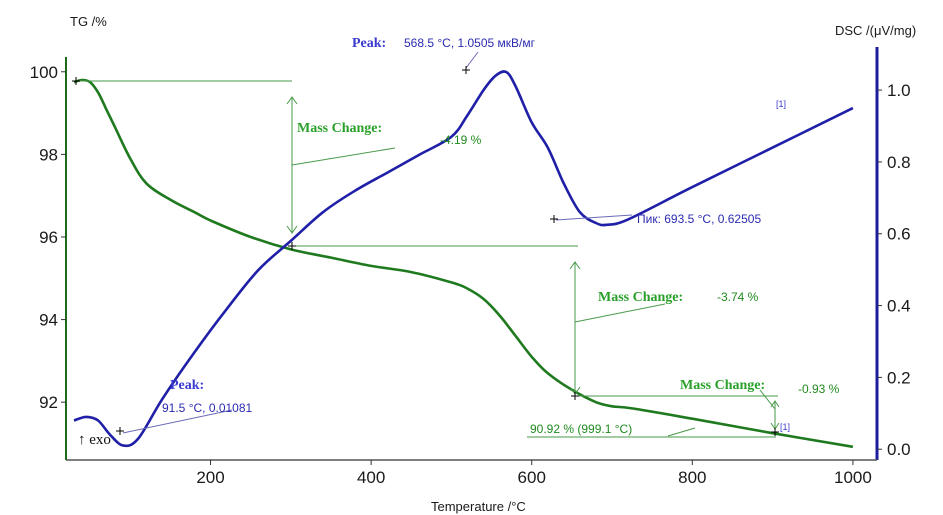 This screenshot has width=943, height=515. What do you see at coordinates (369, 43) in the screenshot?
I see `peak-top-label: Peak:` at bounding box center [369, 43].